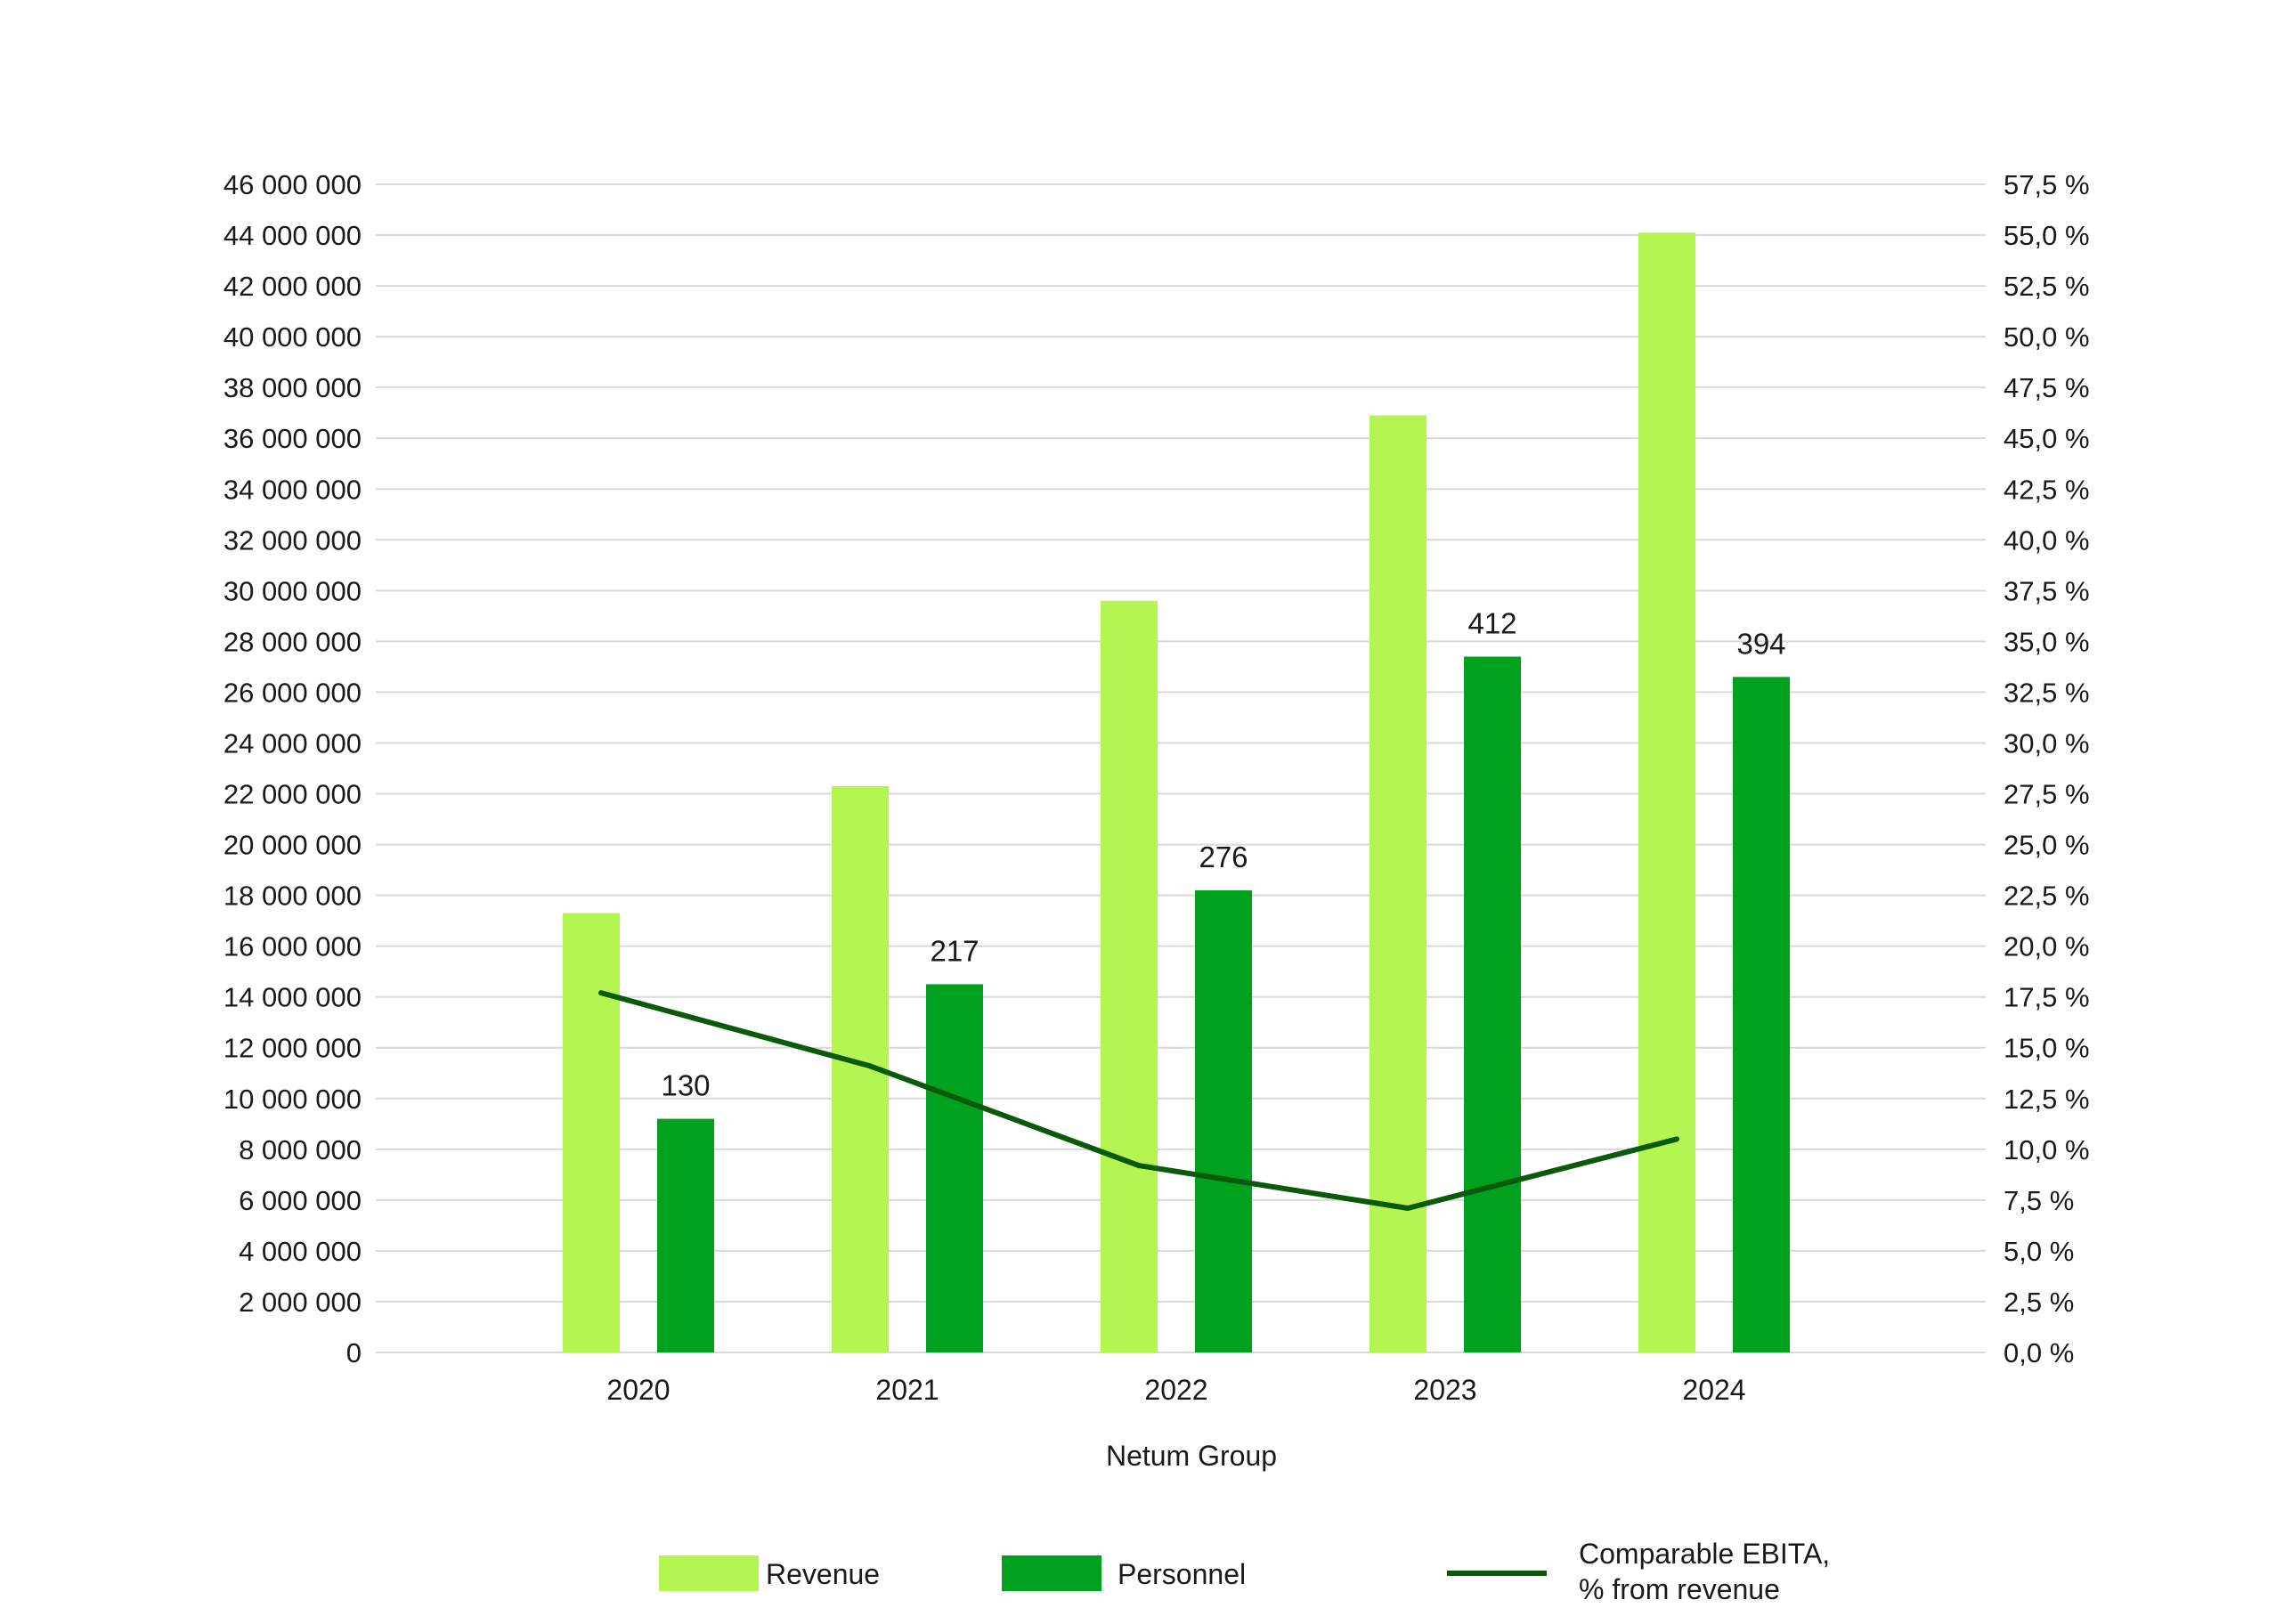 Image resolution: width=2276 pixels, height=1624 pixels. Describe the element at coordinates (300, 1302) in the screenshot. I see `left-axis-tick-label: 2 000 000` at that location.